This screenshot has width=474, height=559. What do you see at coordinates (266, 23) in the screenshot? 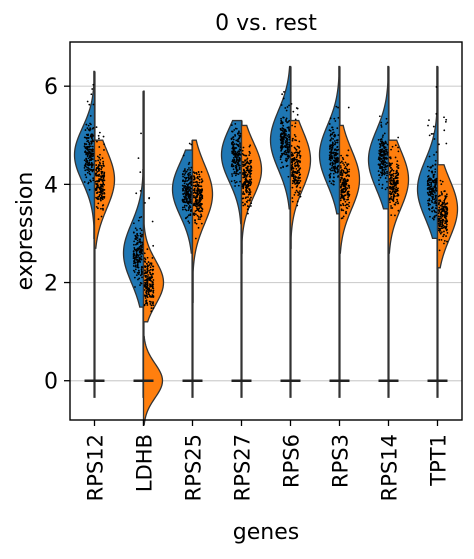
I see `chart-title: 0 vs. rest` at bounding box center [266, 23].